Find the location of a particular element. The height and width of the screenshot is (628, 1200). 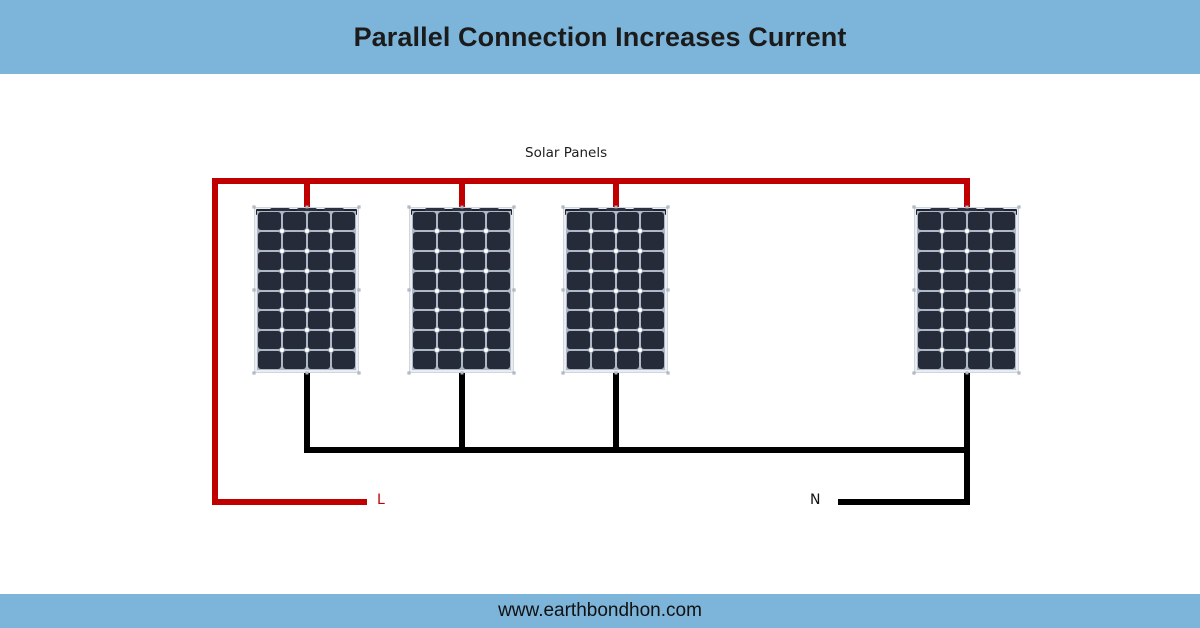

positive-bus-wire is located at coordinates (591, 181).